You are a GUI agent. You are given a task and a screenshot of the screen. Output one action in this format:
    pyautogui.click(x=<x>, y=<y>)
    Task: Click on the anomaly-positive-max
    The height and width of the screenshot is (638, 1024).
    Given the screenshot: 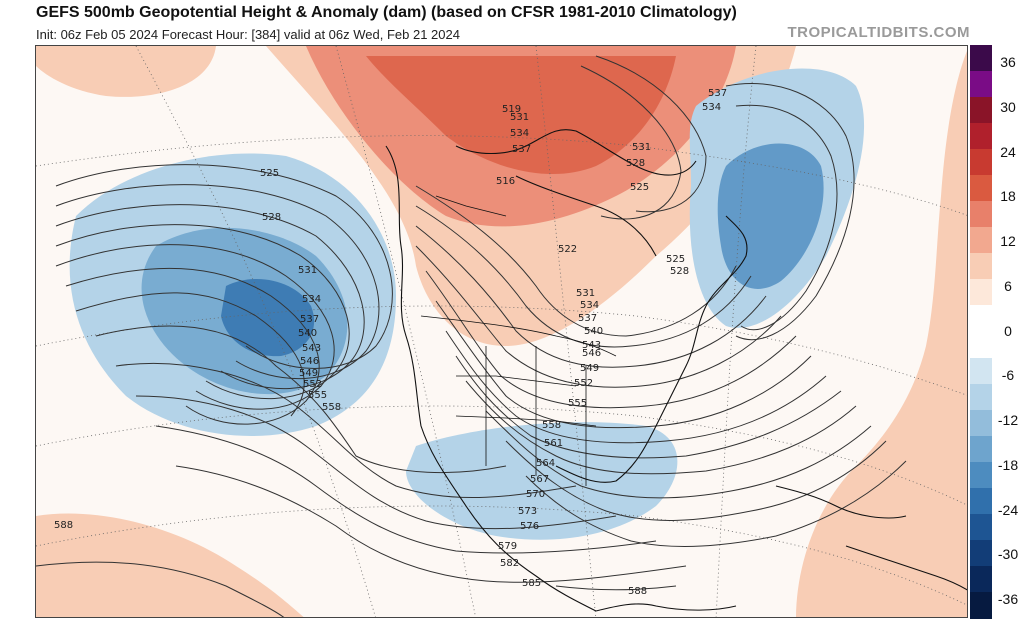 What is the action you would take?
    pyautogui.click(x=521, y=115)
    